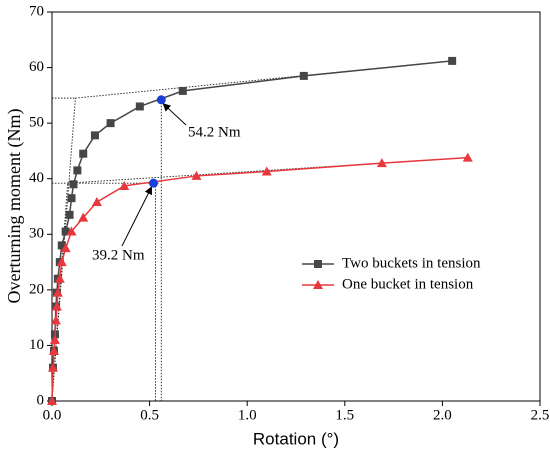 The width and height of the screenshot is (550, 456). I want to click on y-tick-label: 50, so click(36, 123).